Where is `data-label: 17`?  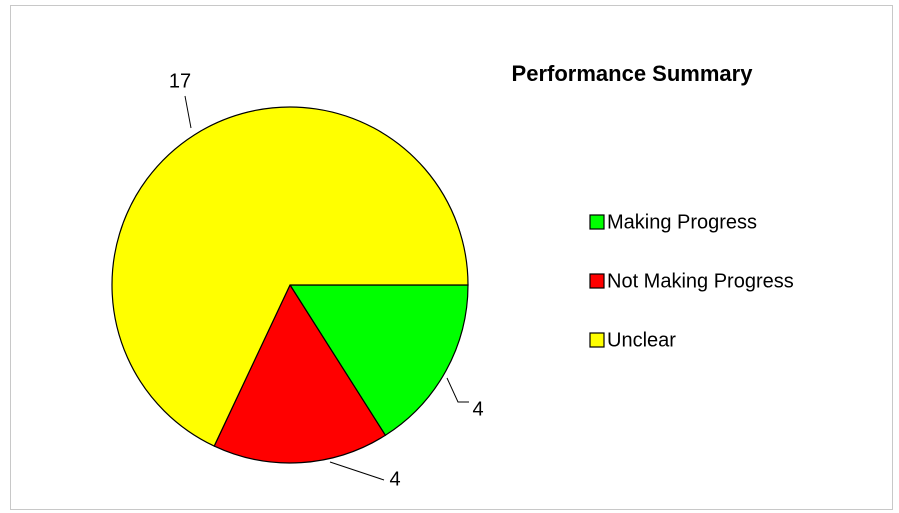 data-label: 17 is located at coordinates (180, 81).